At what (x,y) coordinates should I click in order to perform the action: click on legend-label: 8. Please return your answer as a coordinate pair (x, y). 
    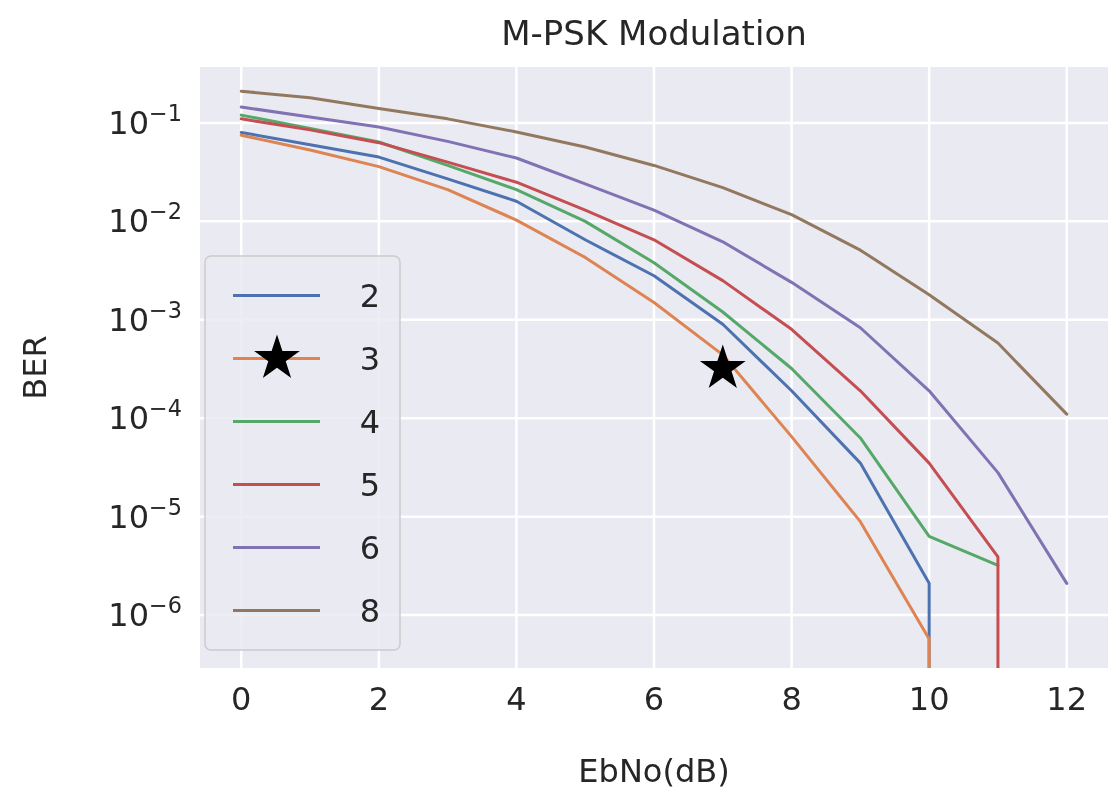
    Looking at the image, I should click on (370, 610).